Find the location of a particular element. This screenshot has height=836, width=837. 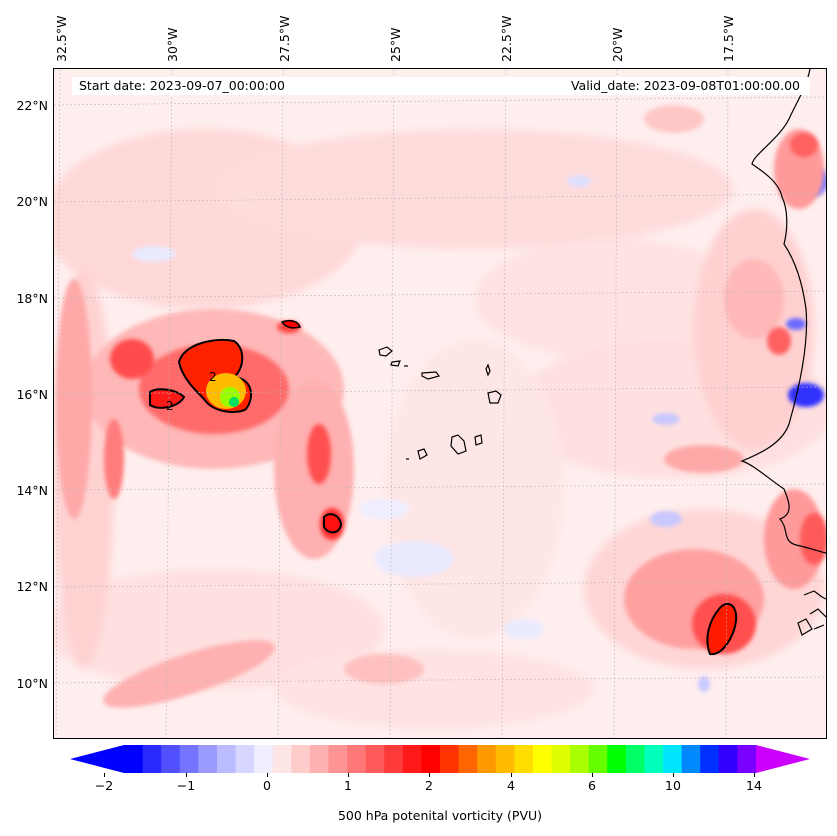

tick-label: 1 is located at coordinates (348, 785).